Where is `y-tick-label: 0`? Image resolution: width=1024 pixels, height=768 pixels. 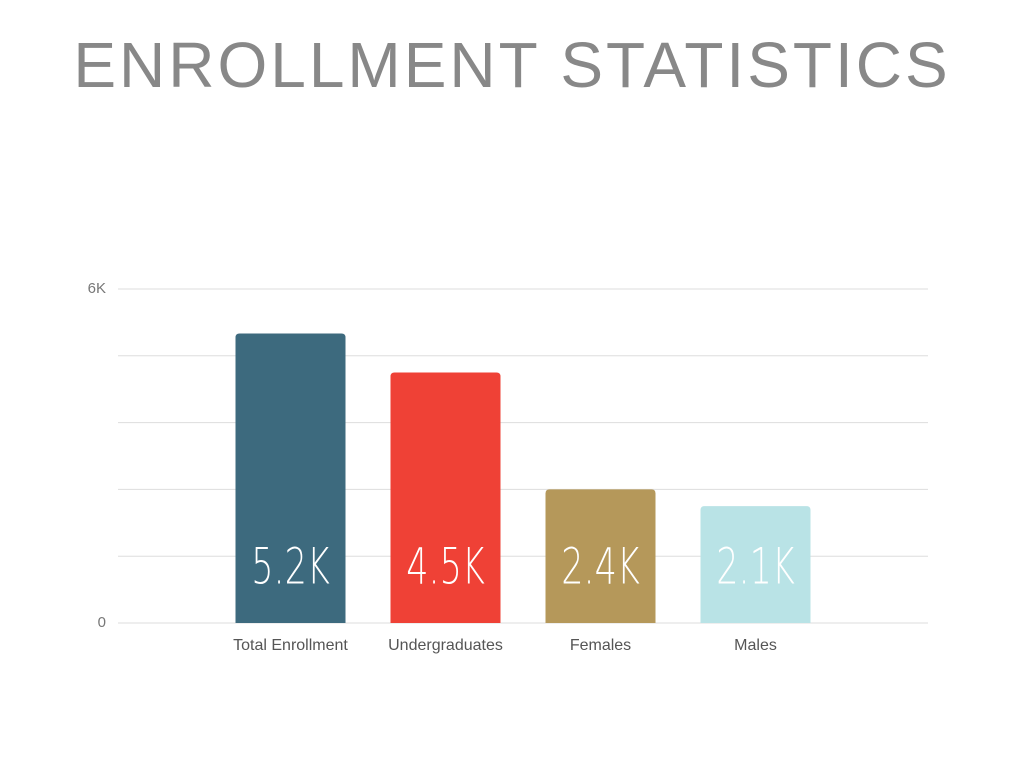
y-tick-label: 0 is located at coordinates (102, 622).